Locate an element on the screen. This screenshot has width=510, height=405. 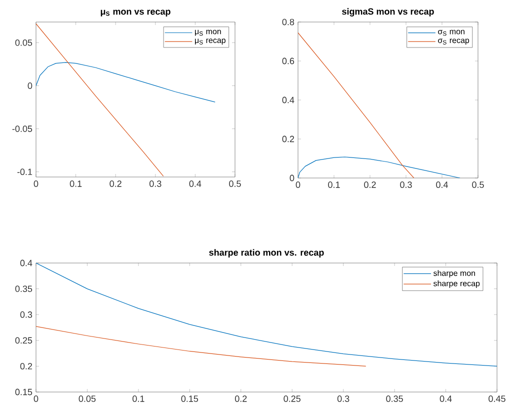
legend-label: σ$_{S}$ recap is located at coordinates (454, 41).